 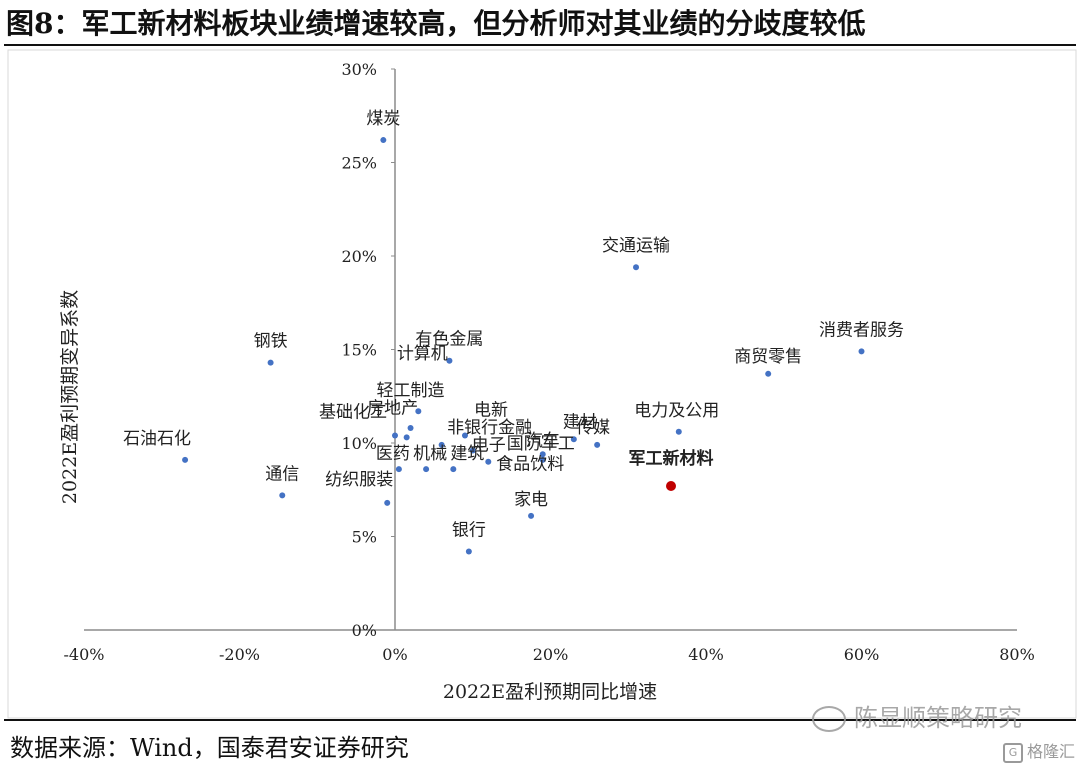 I want to click on y-axis-title: 2022E盈利预期变异系数, so click(x=70, y=397).